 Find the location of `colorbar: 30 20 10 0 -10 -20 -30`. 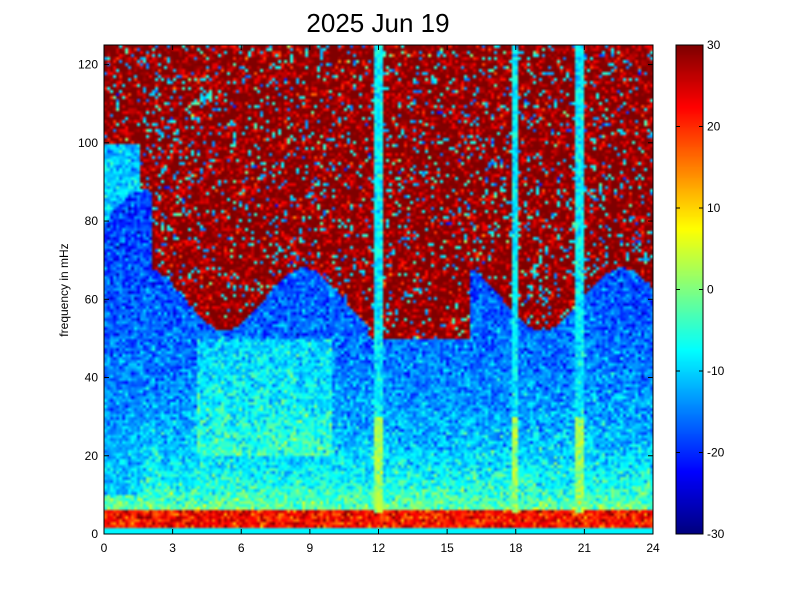

colorbar: 30 20 10 0 -10 -20 -30 is located at coordinates (700, 289).